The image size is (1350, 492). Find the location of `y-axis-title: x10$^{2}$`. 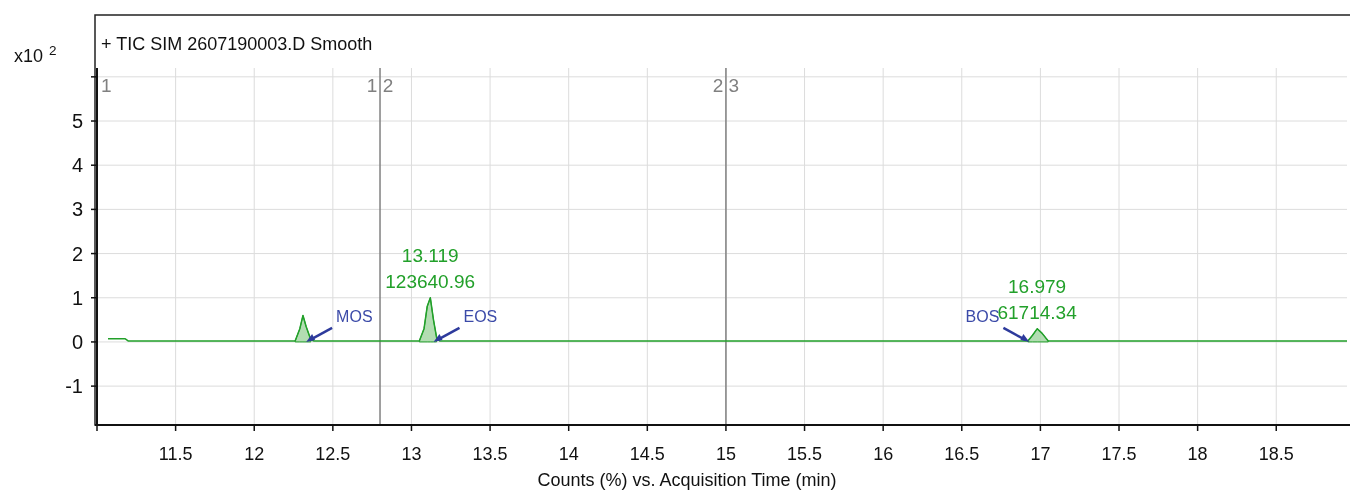

y-axis-title: x10$^{2}$ is located at coordinates (35, 54).